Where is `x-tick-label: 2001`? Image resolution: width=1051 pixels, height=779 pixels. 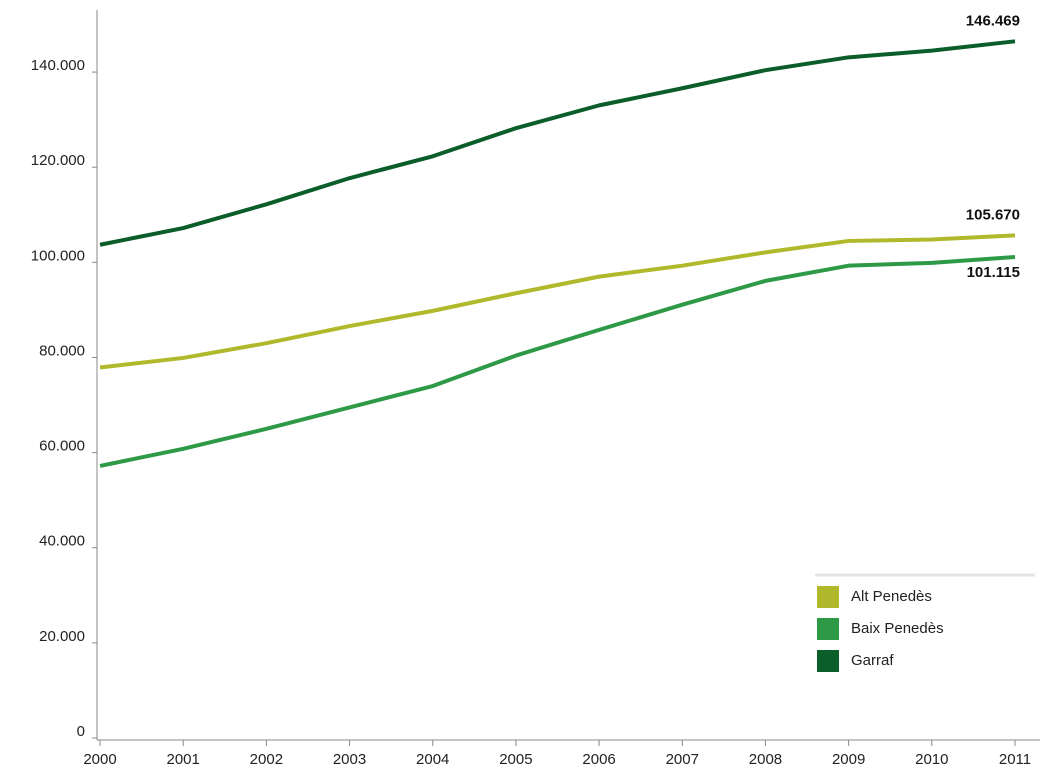
x-tick-label: 2001 is located at coordinates (182, 759).